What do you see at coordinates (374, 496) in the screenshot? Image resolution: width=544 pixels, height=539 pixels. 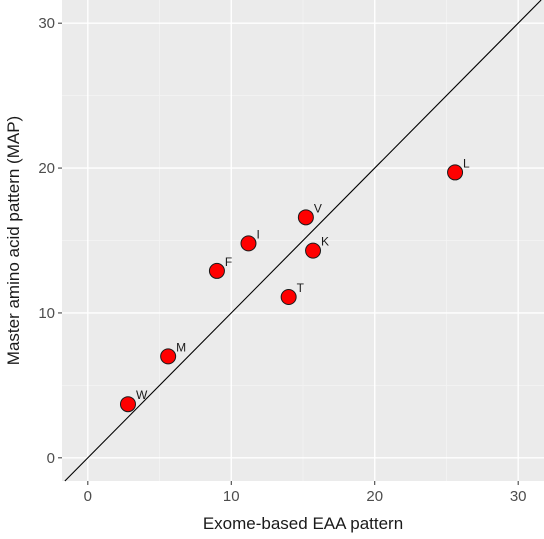 I see `x-tick-label: 20` at bounding box center [374, 496].